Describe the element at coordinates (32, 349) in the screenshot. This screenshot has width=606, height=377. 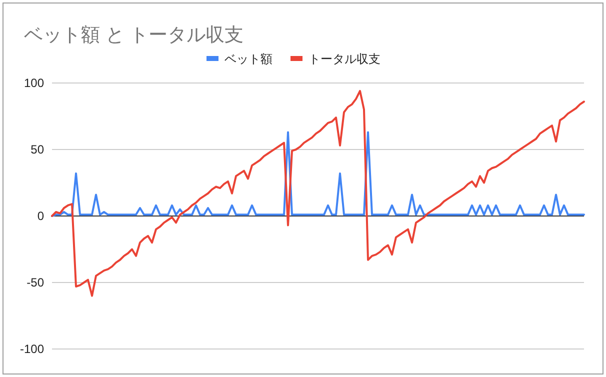
I see `y-tick-label: -100` at that location.